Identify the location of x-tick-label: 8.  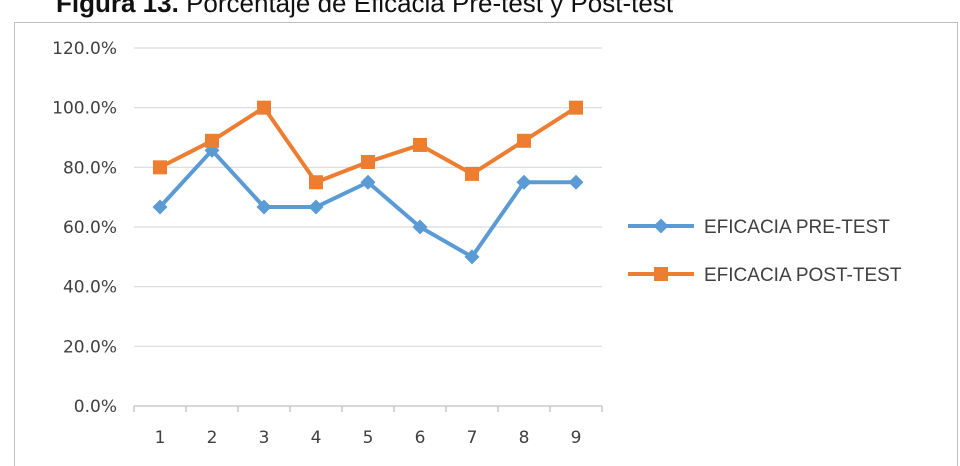
(524, 438).